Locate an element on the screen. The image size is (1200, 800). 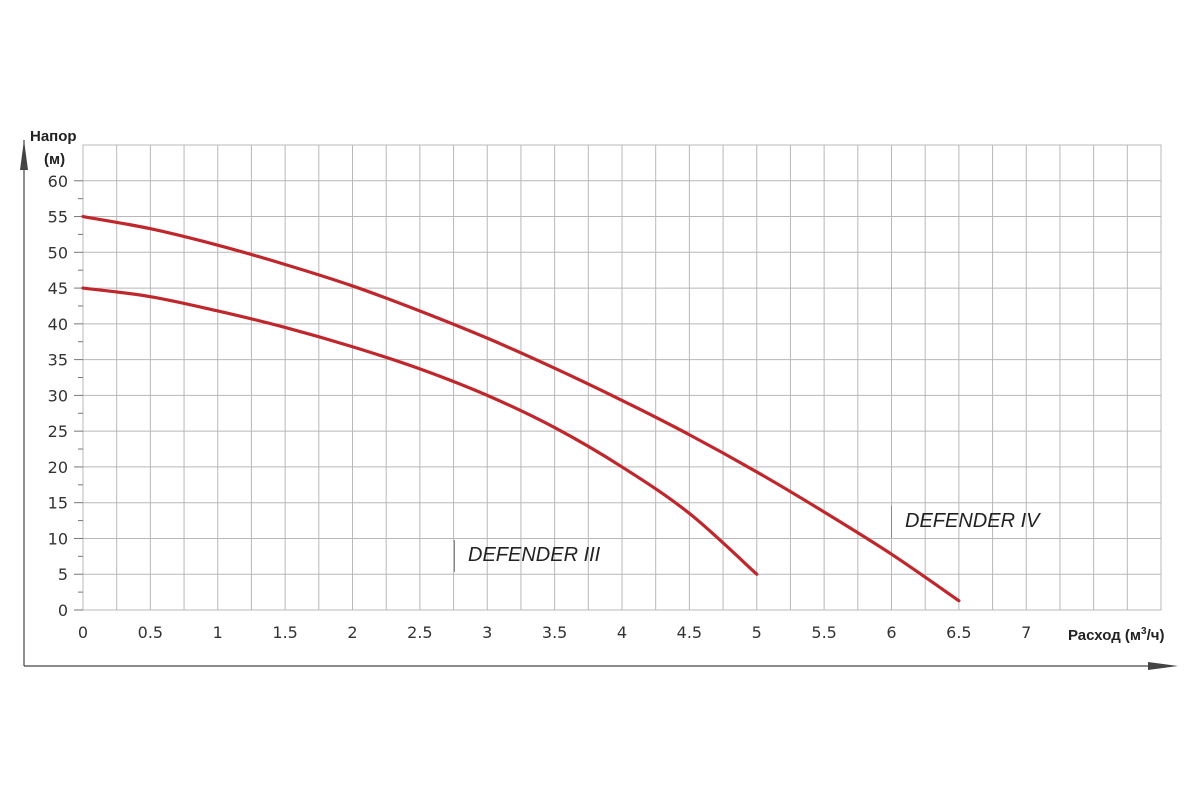
x-axis-title: Расход (м3/ч) is located at coordinates (1116, 635).